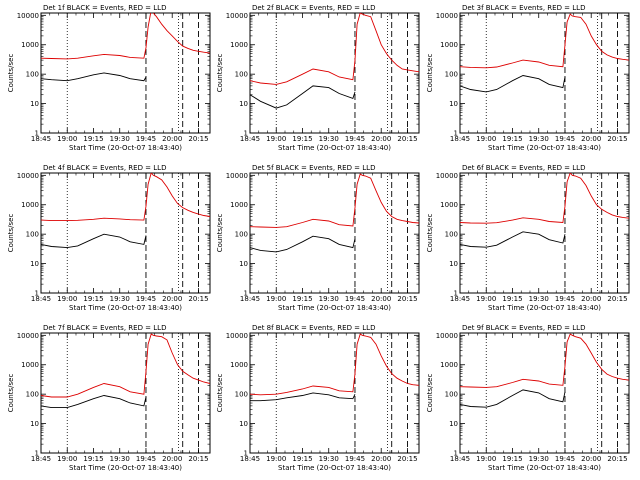  Describe the element at coordinates (313, 328) in the screenshot. I see `chart-title: Det 8f BLACK = Events, RED = LLD` at that location.